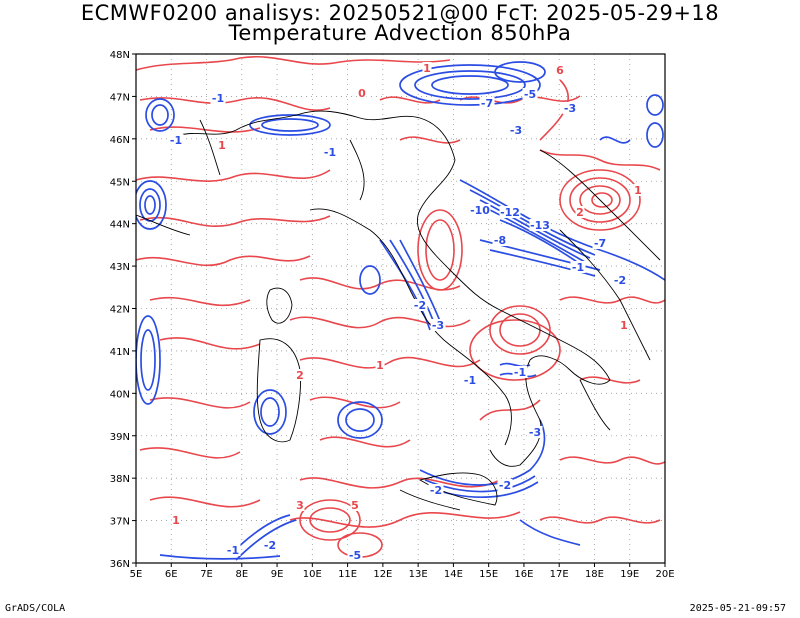 Image resolution: width=800 pixels, height=618 pixels. I want to click on lon-tick-label: 20E, so click(664, 574).